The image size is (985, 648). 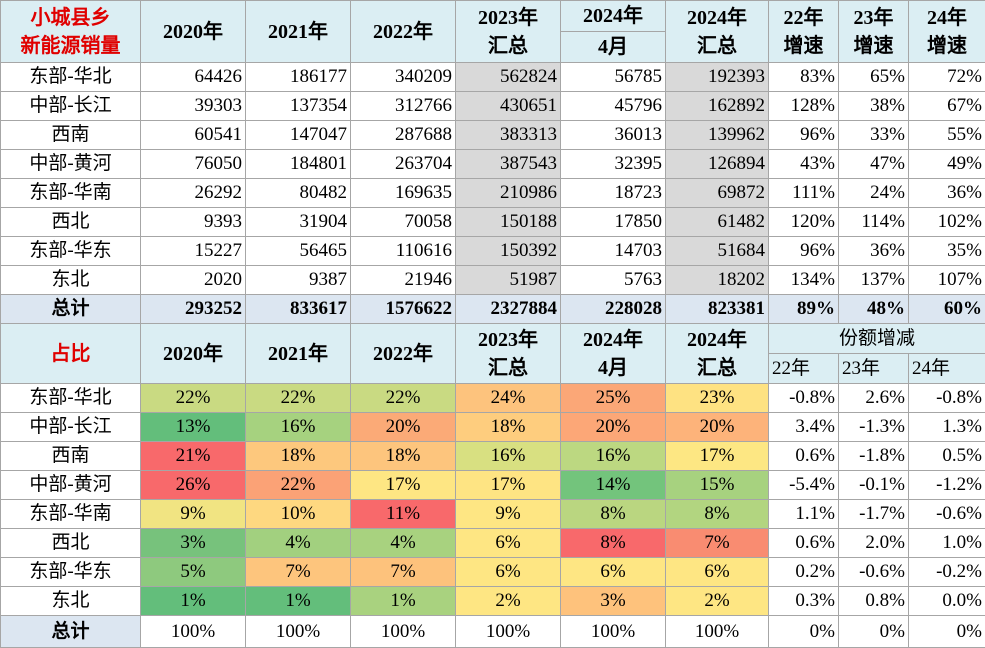 I want to click on header-line: 2024年, so click(x=613, y=340).